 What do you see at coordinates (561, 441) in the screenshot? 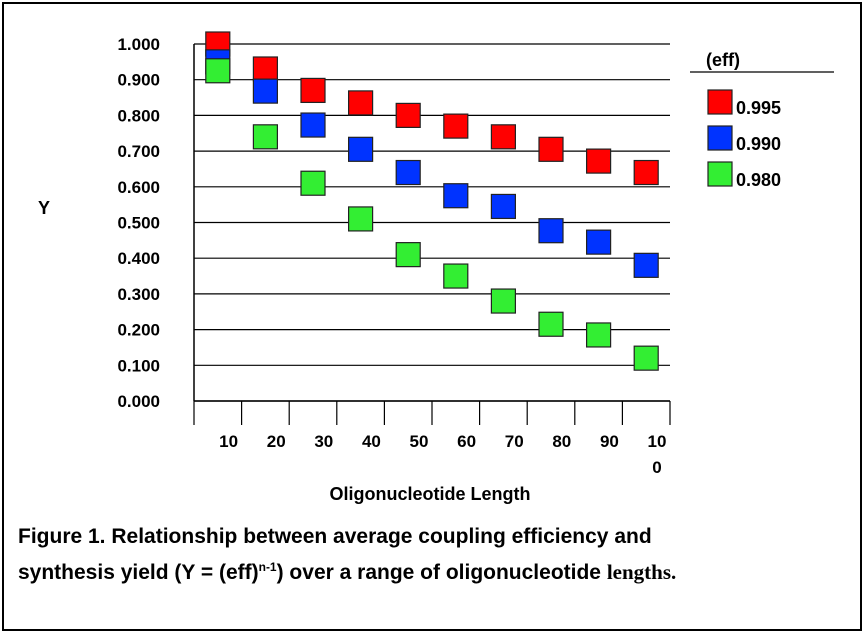
I see `x-tick-label: 80` at bounding box center [561, 441].